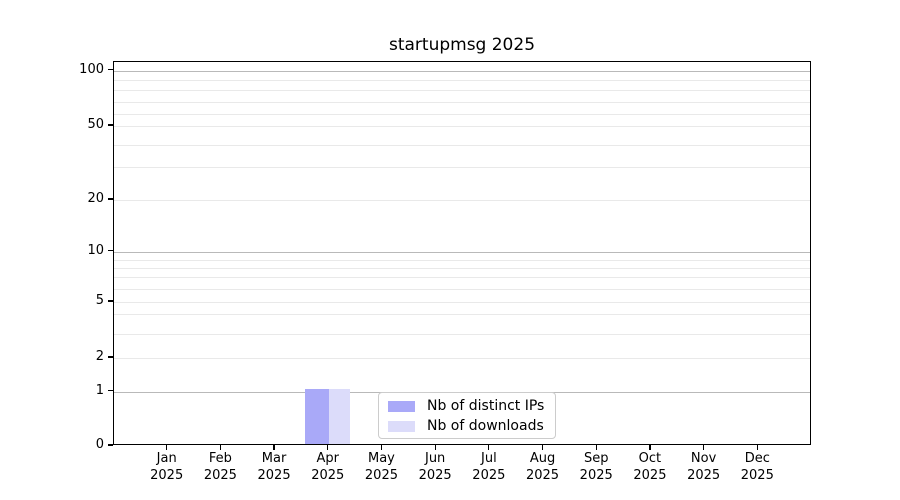  I want to click on y-axis-tick-label: 0, so click(99, 444).